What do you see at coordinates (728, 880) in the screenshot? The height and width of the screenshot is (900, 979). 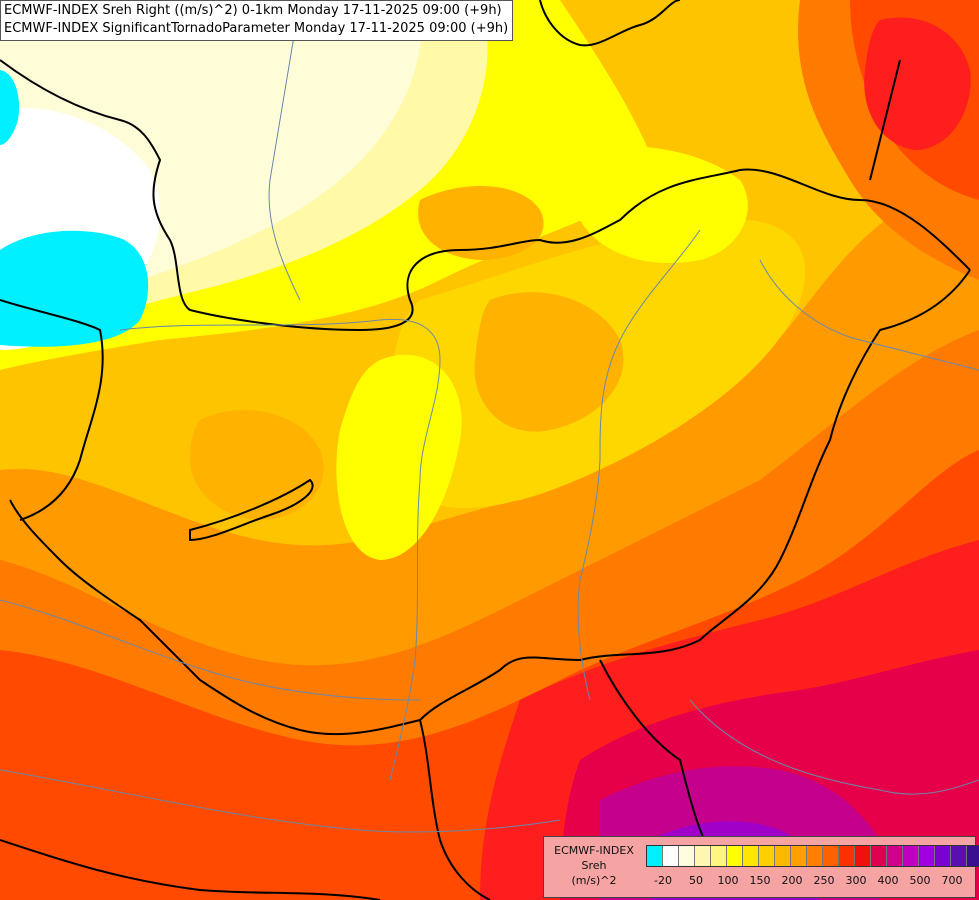 I see `legend-tick-2: 100` at bounding box center [728, 880].